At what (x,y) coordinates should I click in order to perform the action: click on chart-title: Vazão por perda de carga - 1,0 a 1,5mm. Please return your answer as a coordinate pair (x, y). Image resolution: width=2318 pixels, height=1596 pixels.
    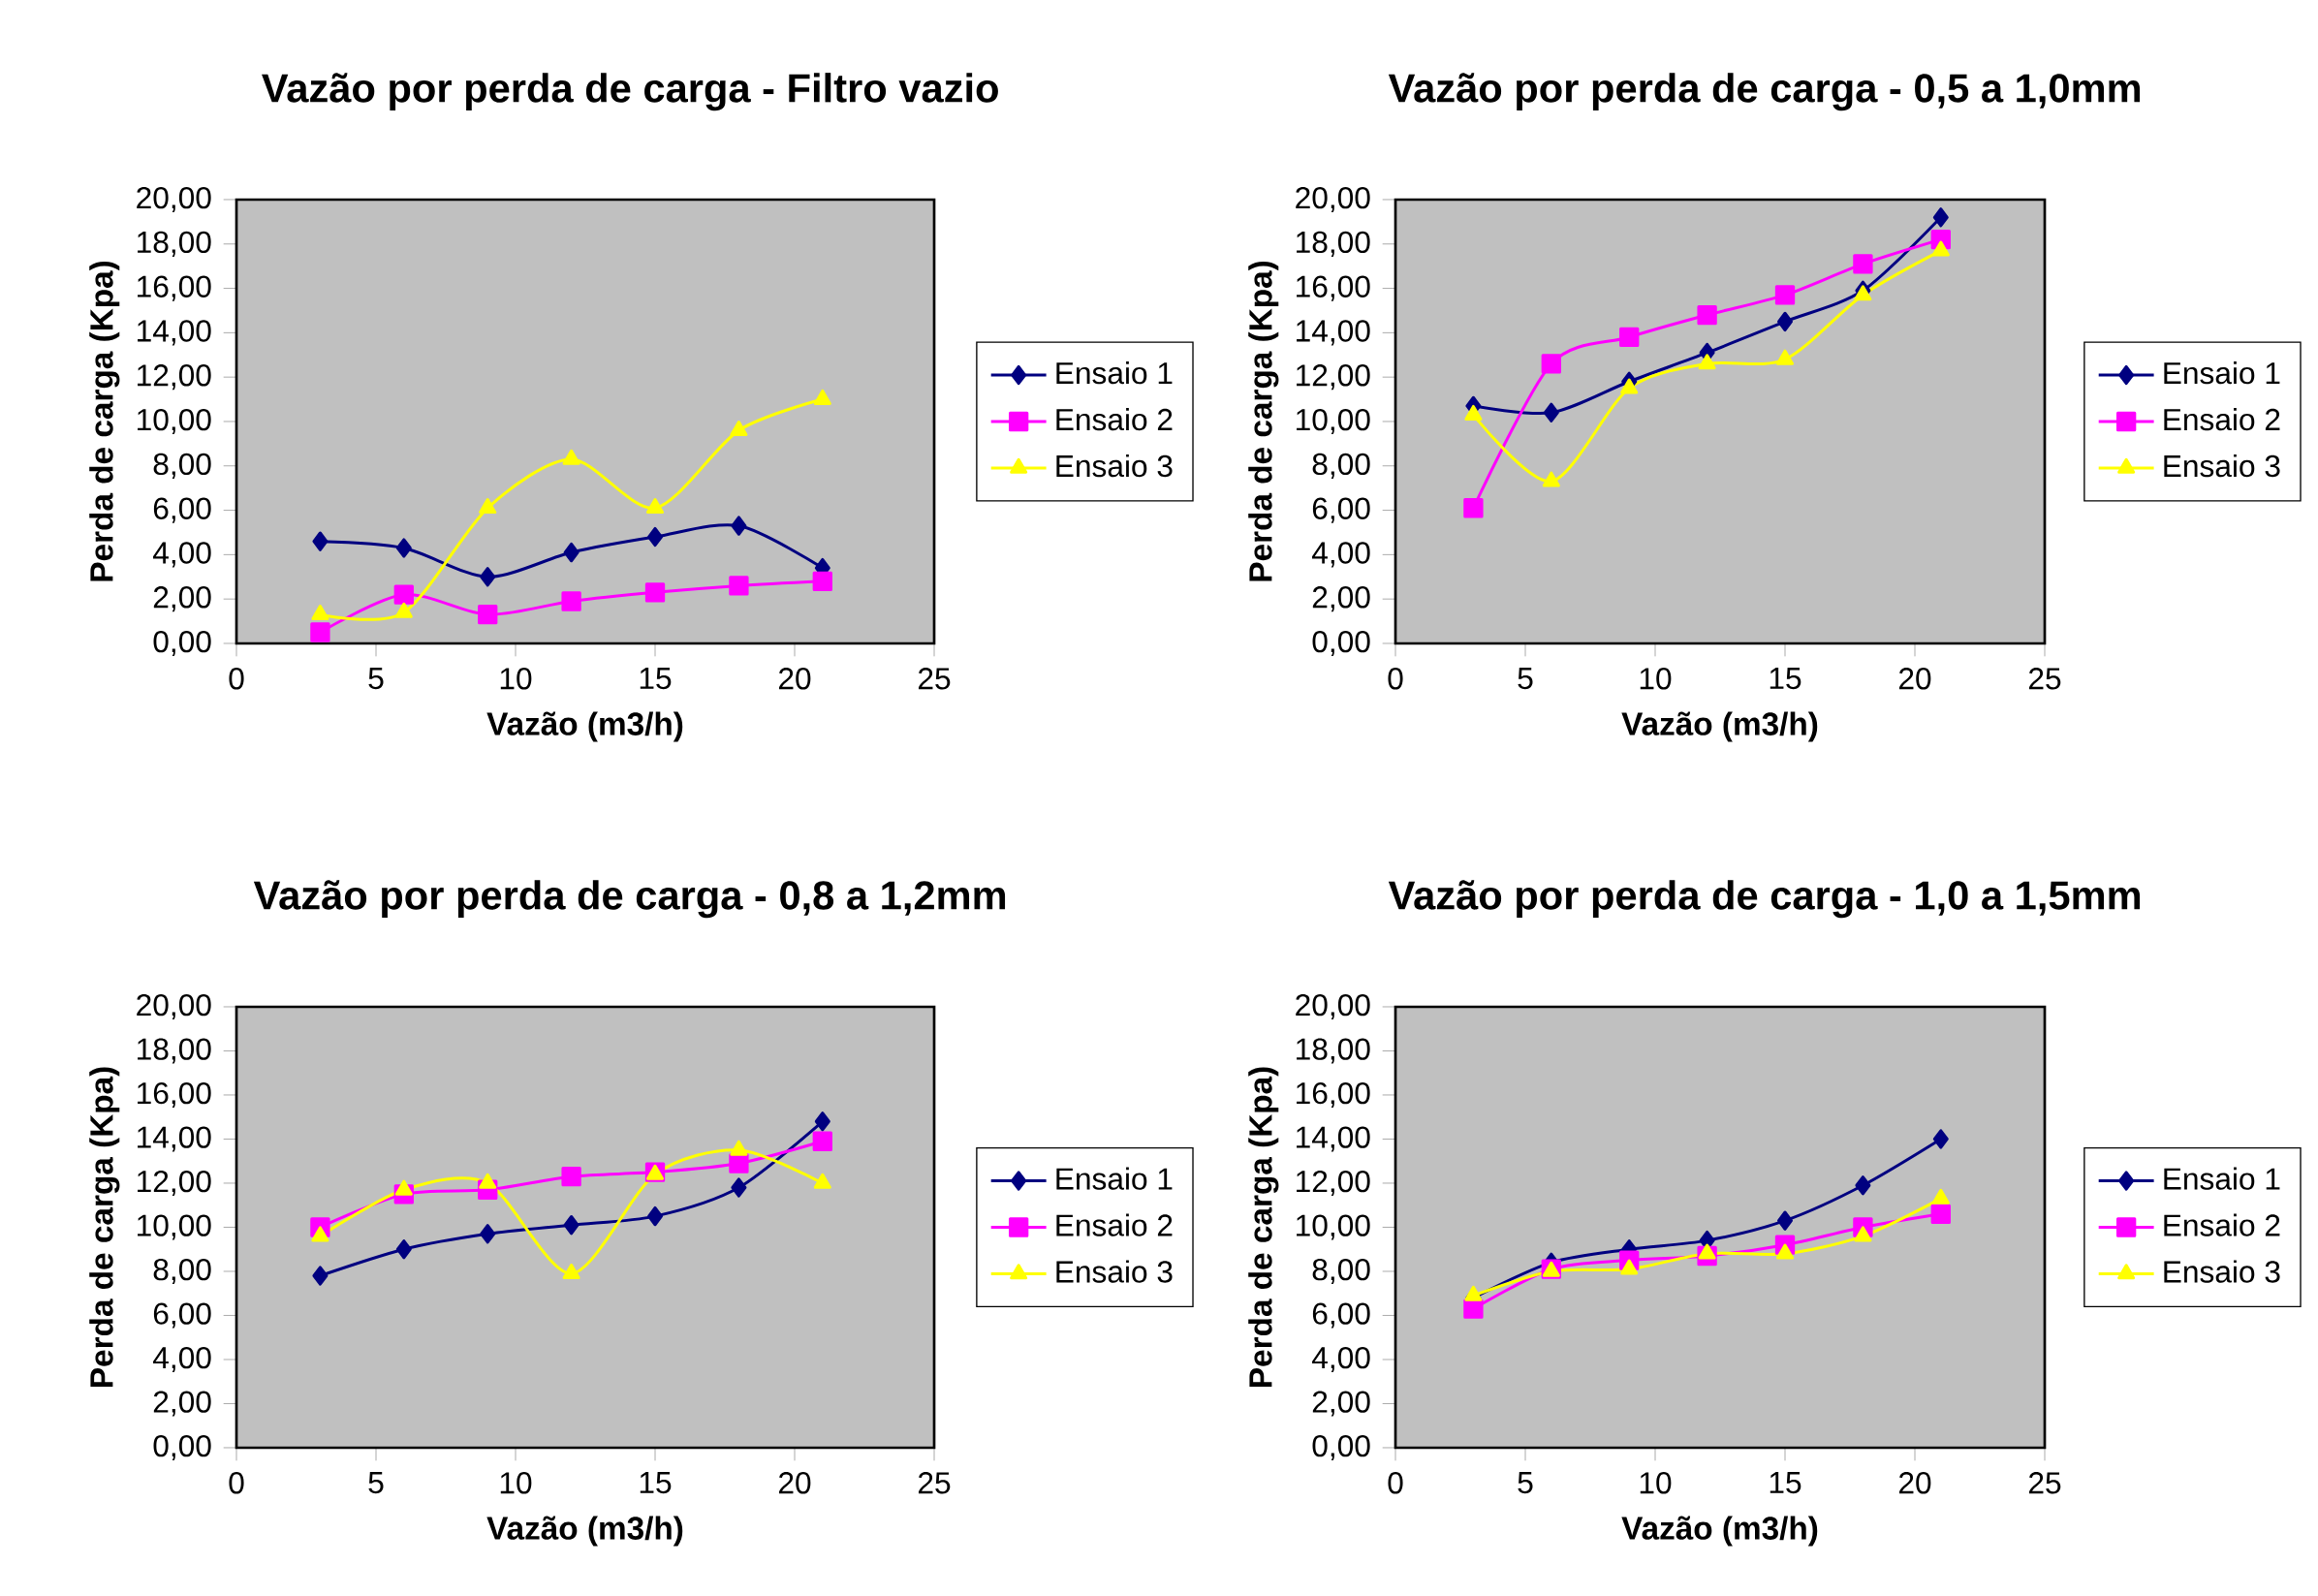
    Looking at the image, I should click on (1764, 899).